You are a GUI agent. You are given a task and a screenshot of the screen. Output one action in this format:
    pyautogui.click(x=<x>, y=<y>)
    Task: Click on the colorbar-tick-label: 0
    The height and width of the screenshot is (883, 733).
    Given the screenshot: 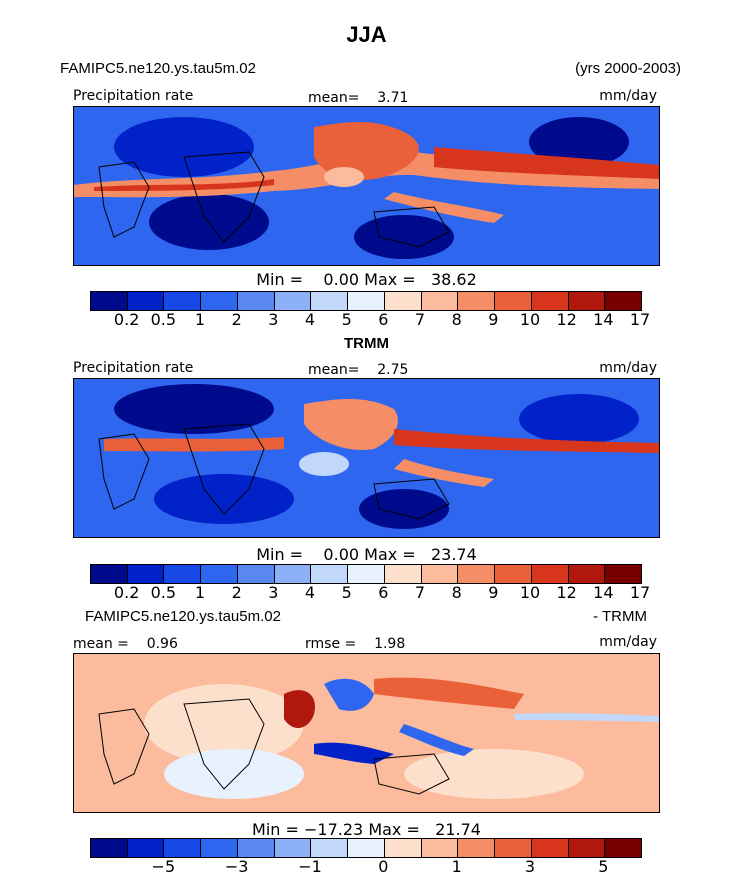 What is the action you would take?
    pyautogui.click(x=383, y=866)
    